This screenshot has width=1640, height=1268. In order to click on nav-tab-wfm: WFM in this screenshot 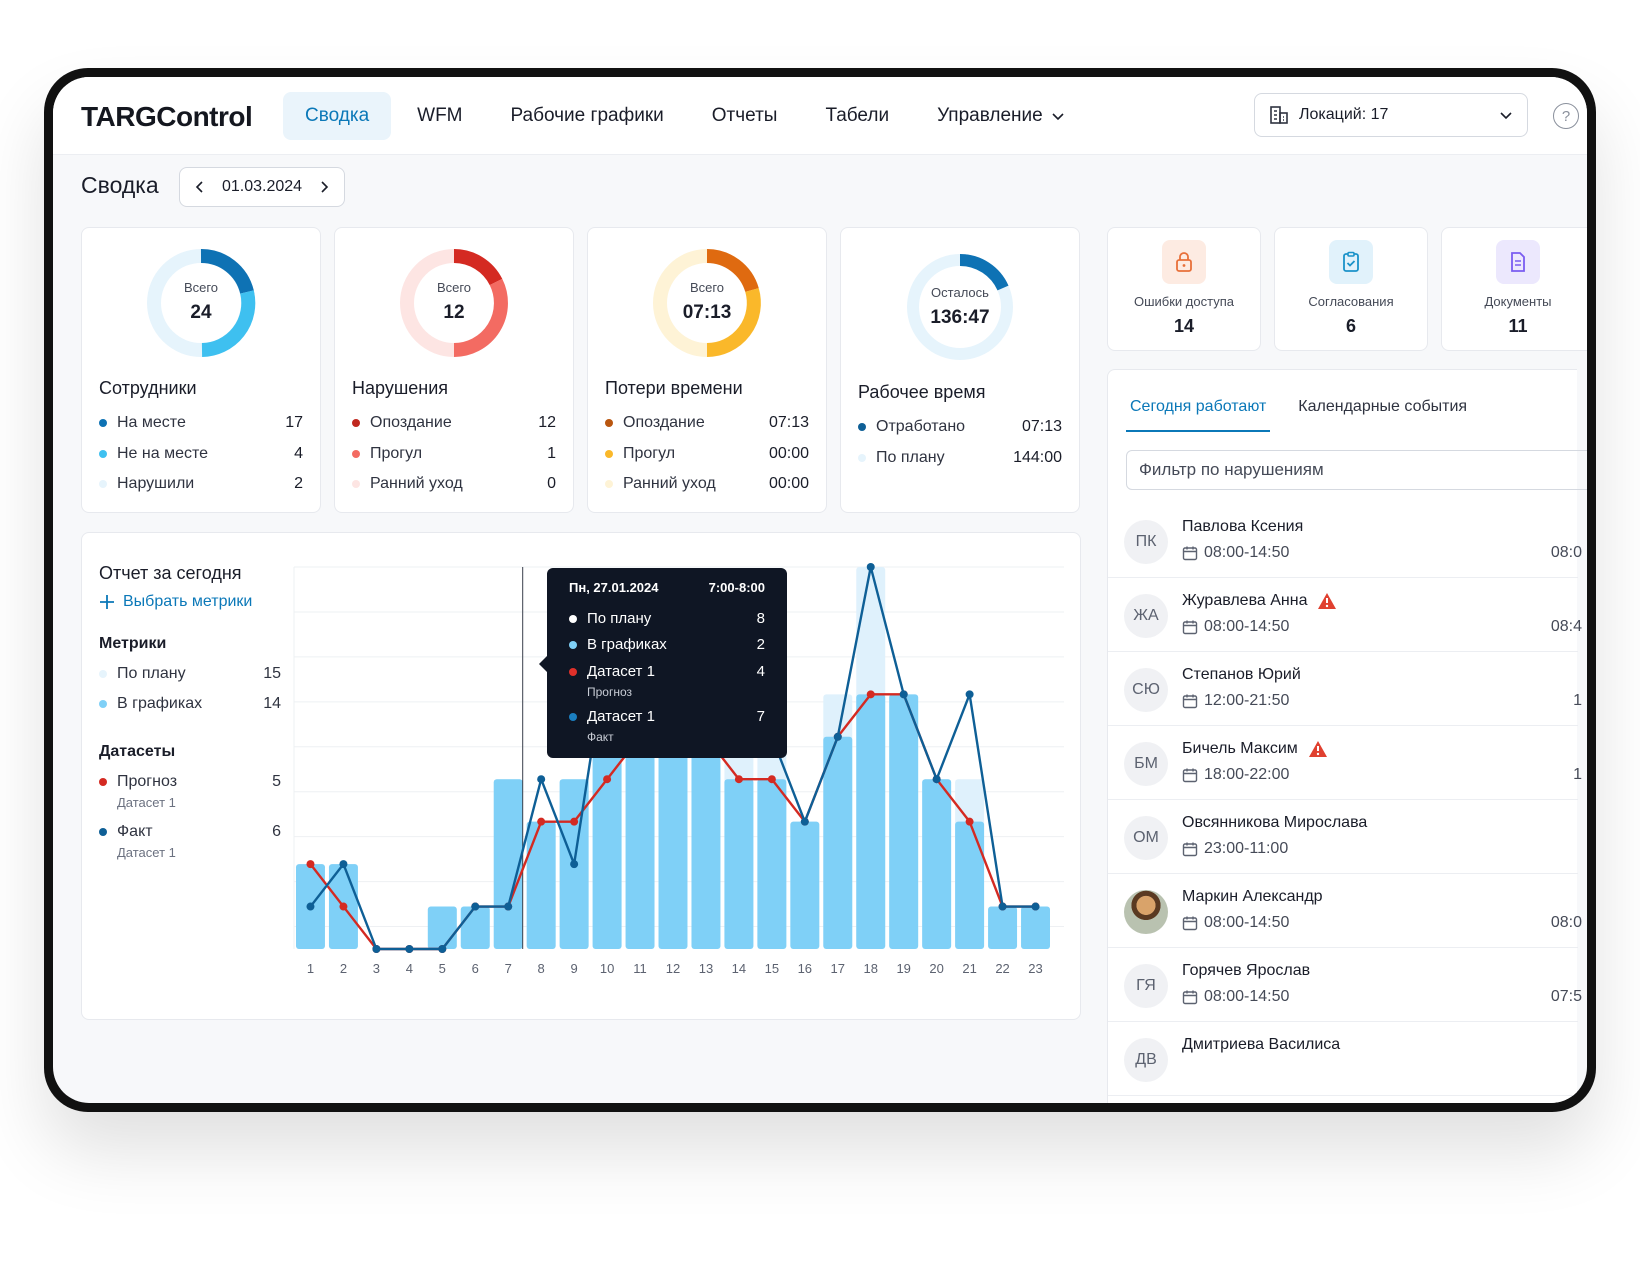, I will do `click(439, 116)`.